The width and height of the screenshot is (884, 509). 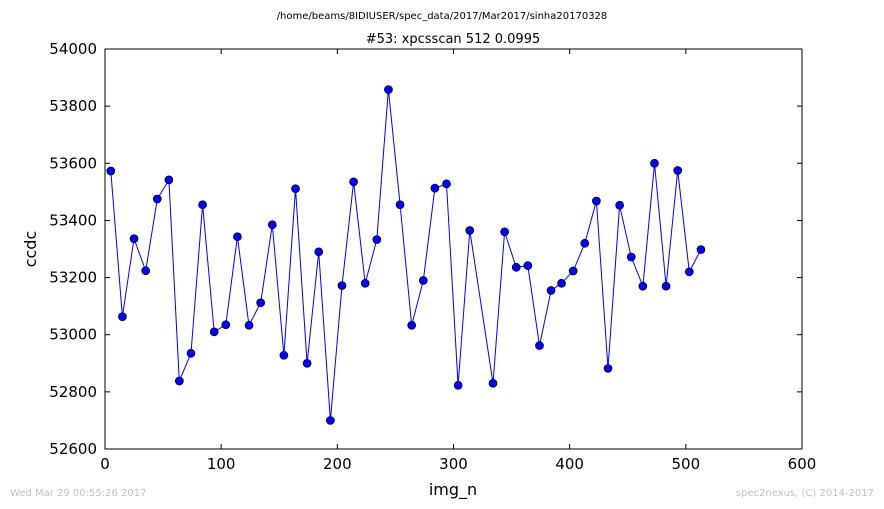 I want to click on y-tick-label: 53800, so click(x=73, y=106).